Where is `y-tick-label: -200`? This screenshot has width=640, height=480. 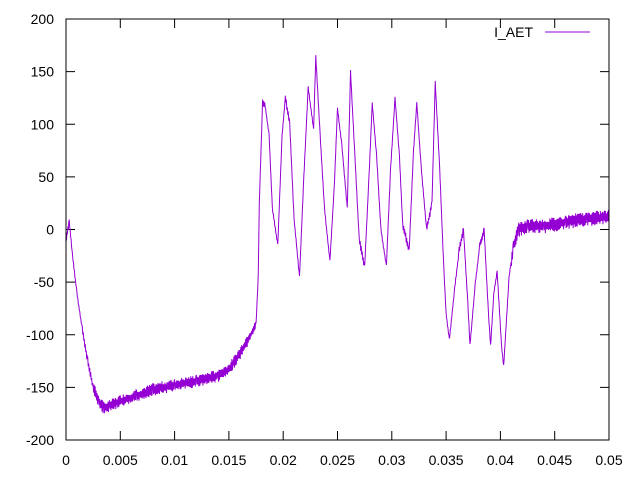
y-tick-label: -200 is located at coordinates (40, 440).